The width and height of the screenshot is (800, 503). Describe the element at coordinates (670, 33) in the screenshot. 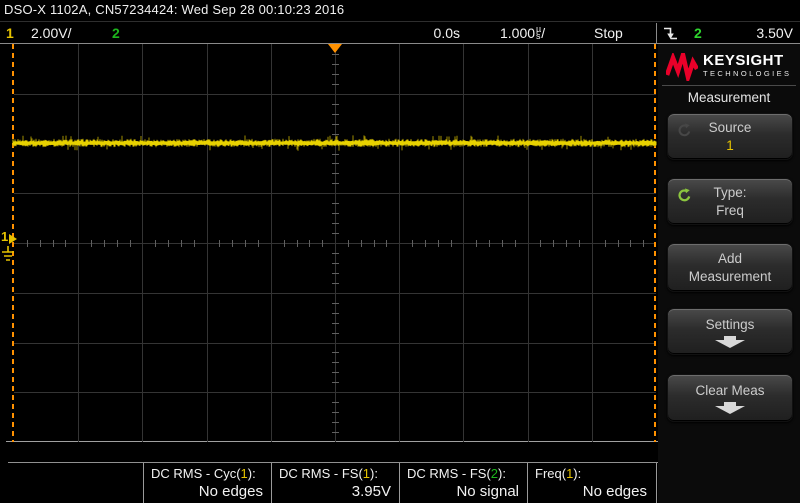

I see `trigger-falling-edge-icon` at that location.